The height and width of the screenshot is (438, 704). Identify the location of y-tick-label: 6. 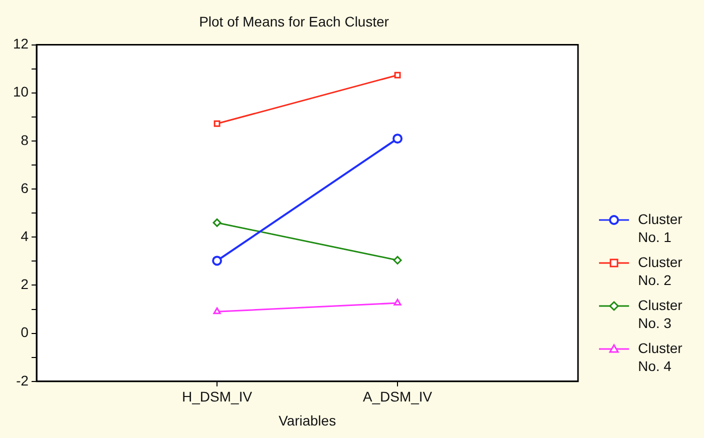
(24, 188).